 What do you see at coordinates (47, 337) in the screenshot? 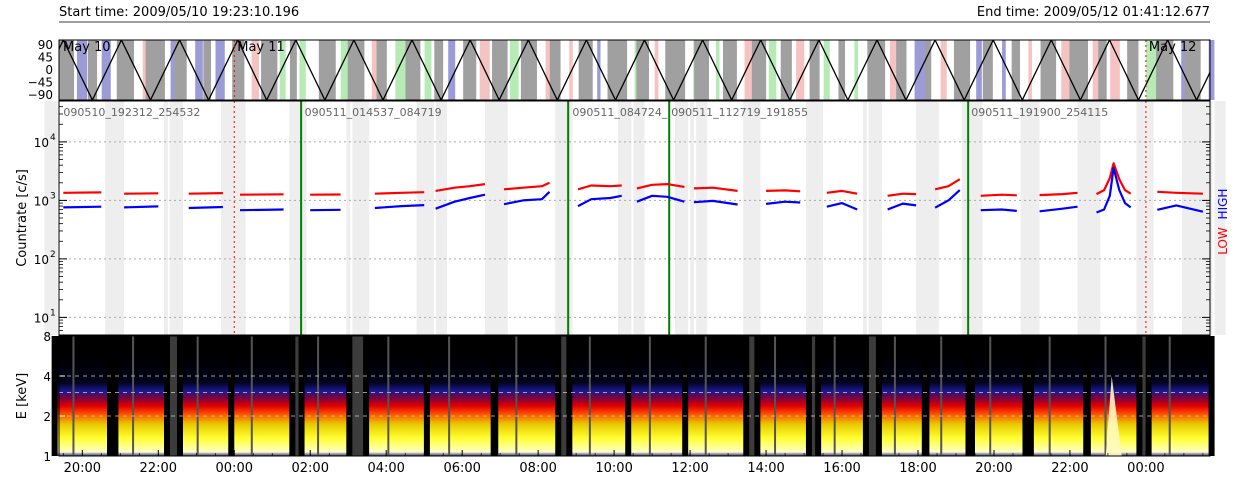
I see `spectrogram-tick-label: 8` at bounding box center [47, 337].